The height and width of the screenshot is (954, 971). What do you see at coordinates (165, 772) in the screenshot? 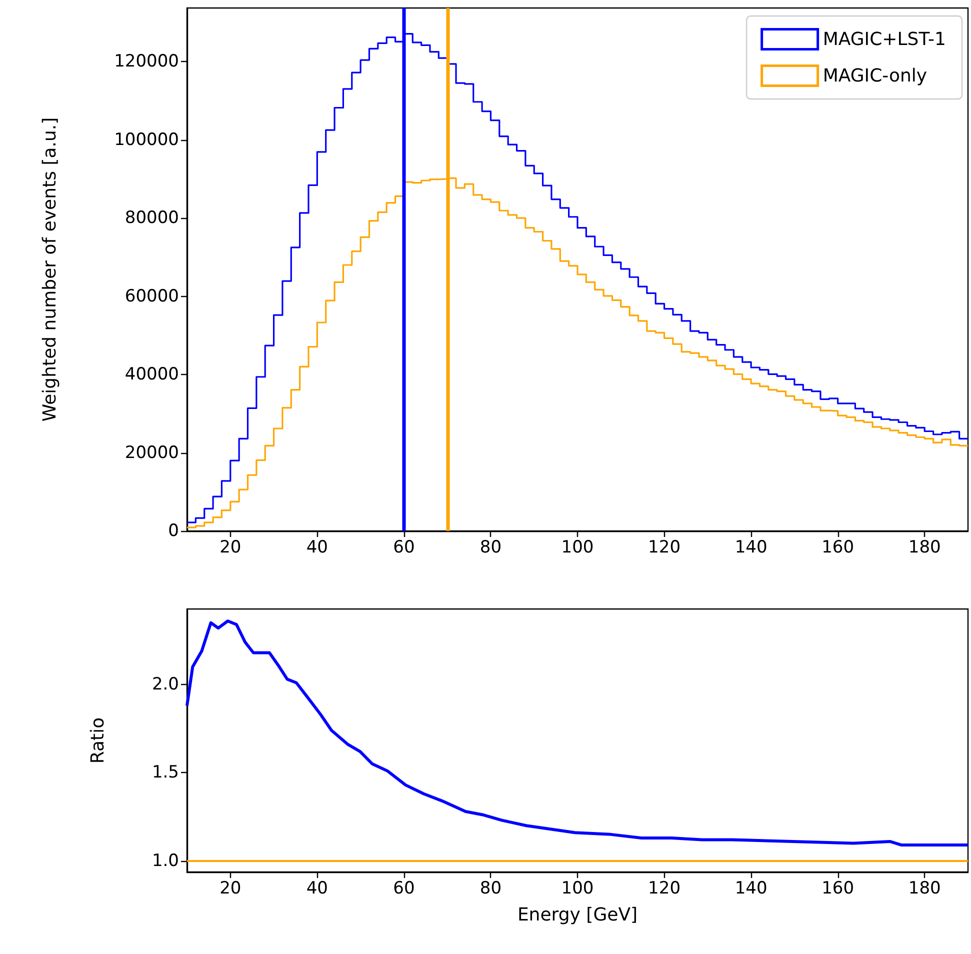
I see `y-tick-label: 1.5` at bounding box center [165, 772].